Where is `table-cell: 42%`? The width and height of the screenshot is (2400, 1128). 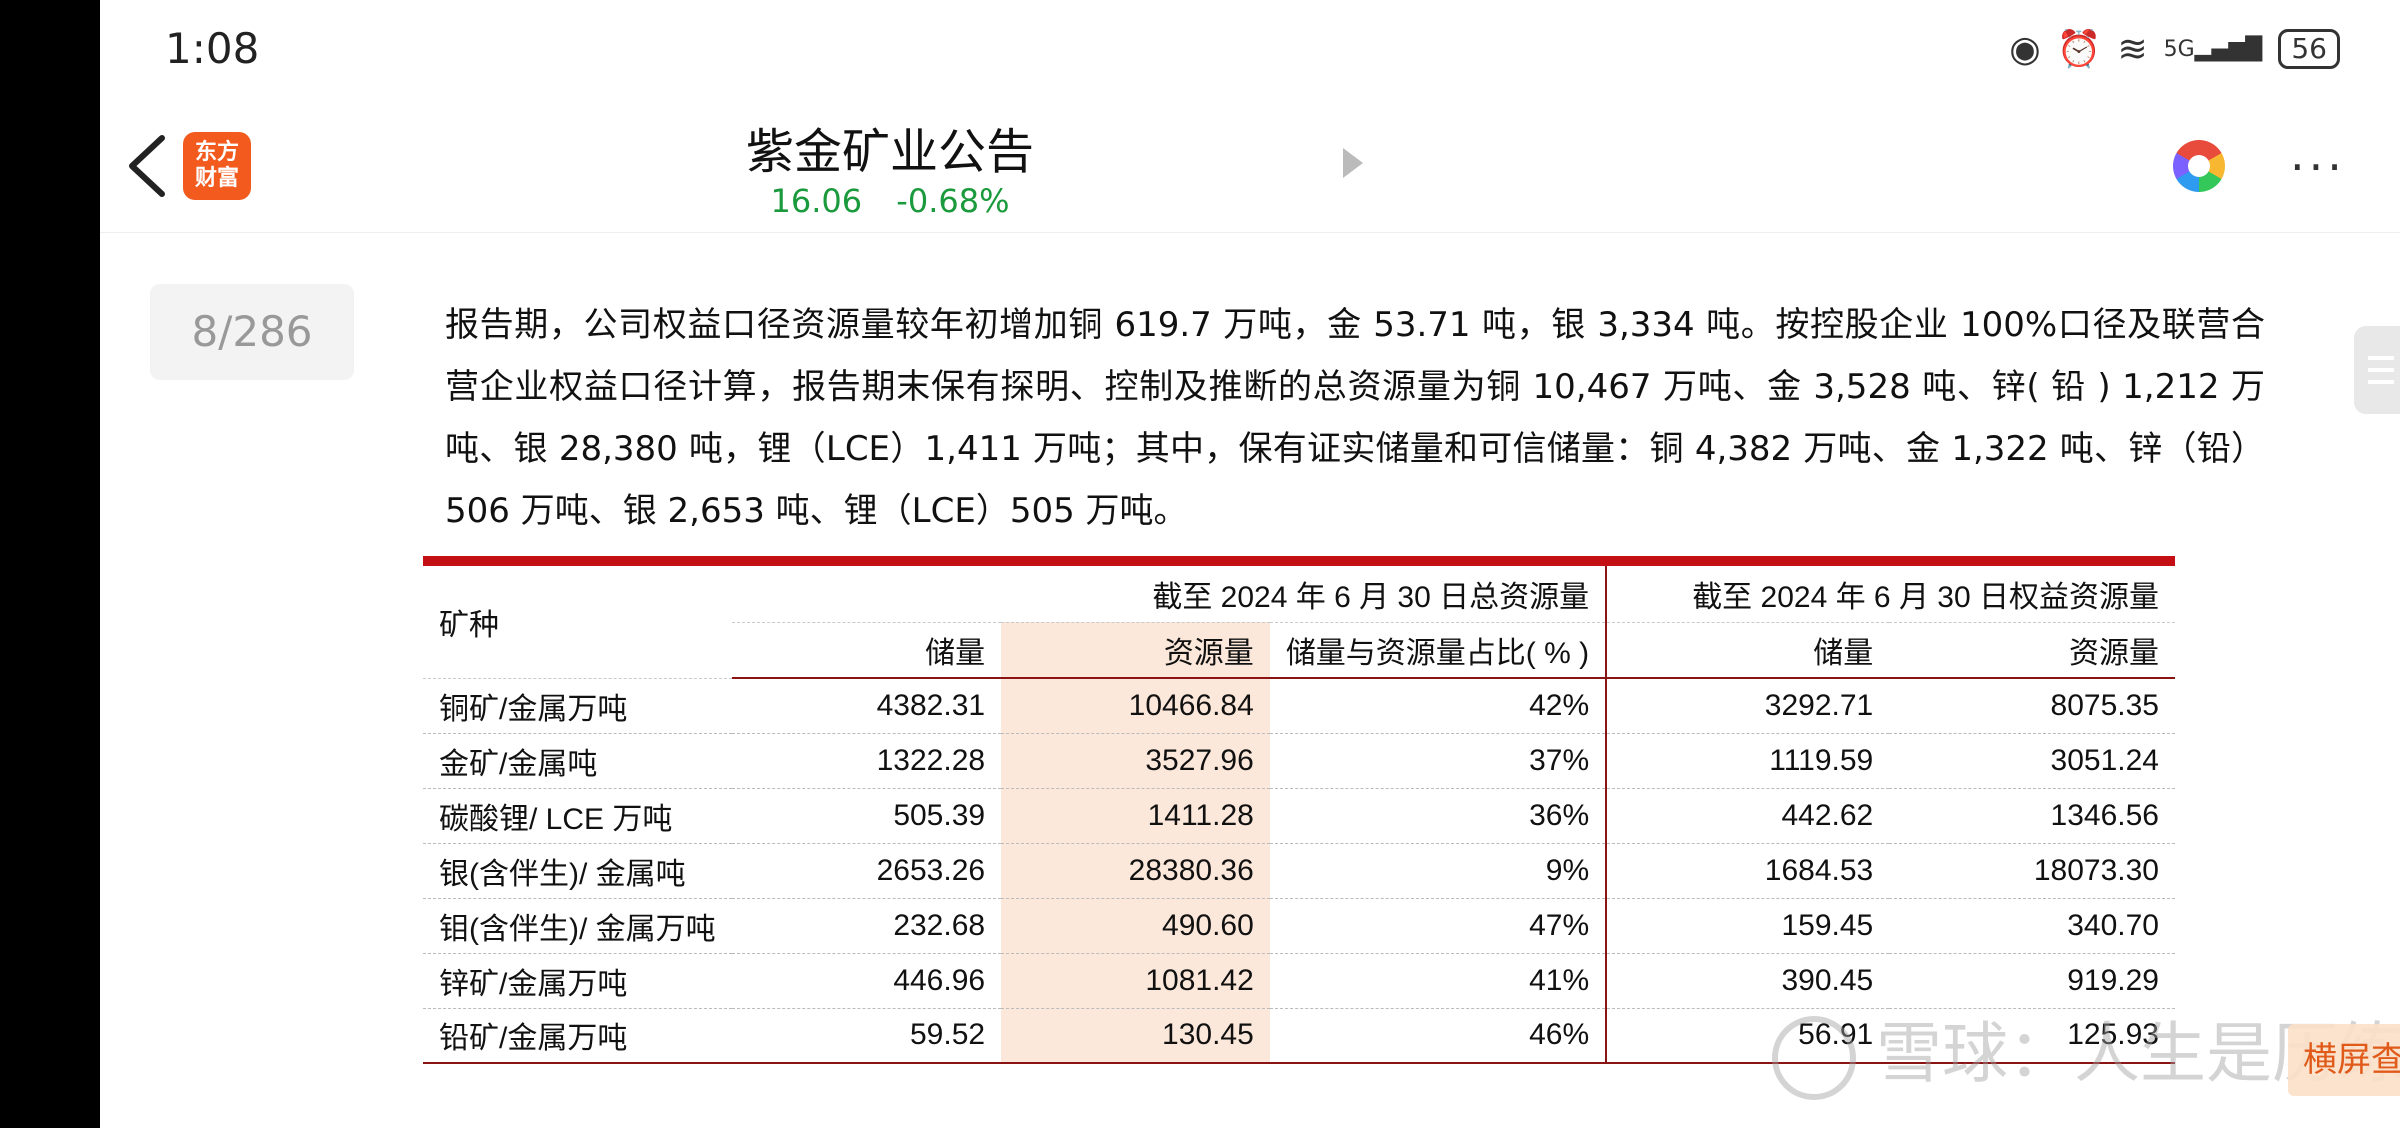 table-cell: 42% is located at coordinates (1438, 706).